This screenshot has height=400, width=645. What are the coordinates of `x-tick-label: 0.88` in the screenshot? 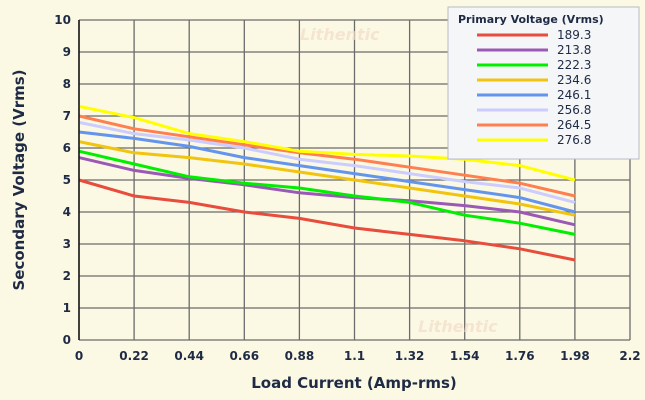 It's located at (300, 356).